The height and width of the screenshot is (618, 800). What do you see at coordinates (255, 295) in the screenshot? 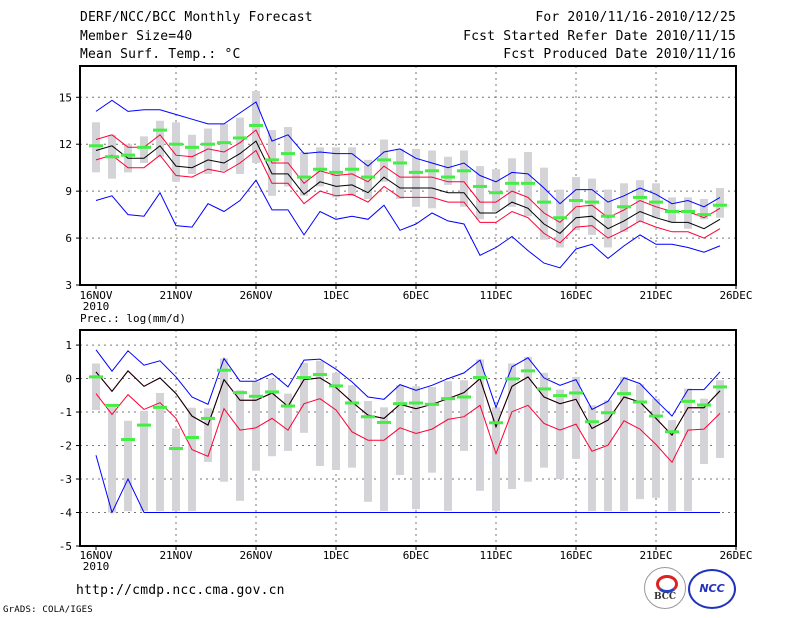
I see `x-tick-label: 26NOV` at bounding box center [255, 295].